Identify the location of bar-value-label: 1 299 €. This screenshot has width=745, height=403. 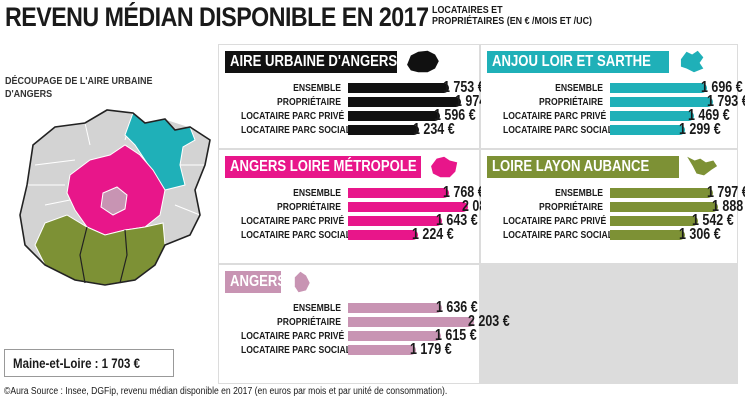
(700, 129).